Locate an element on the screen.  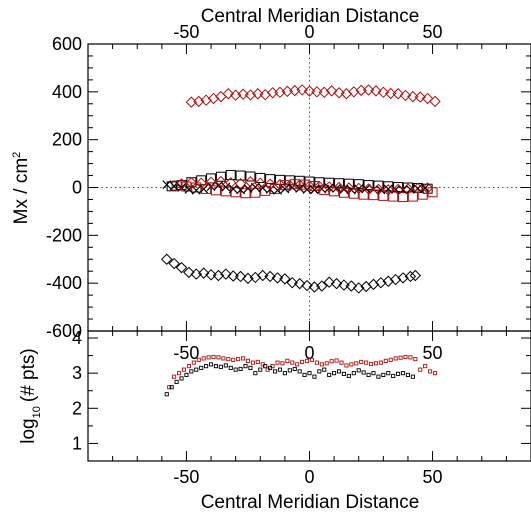
top-x-axis-title: Central Meridian Distance is located at coordinates (310, 16).